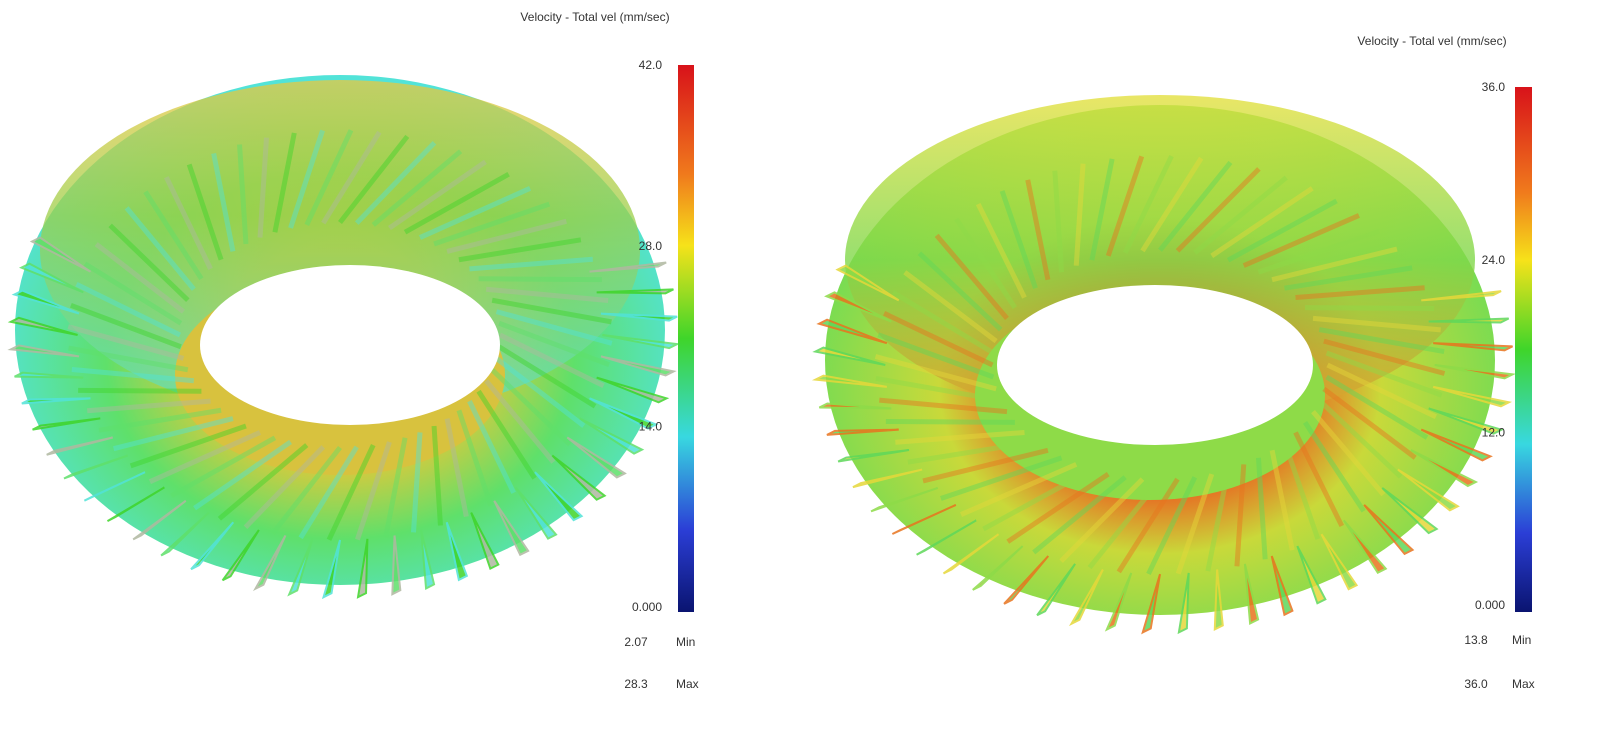  What do you see at coordinates (1521, 640) in the screenshot?
I see `min-label: Min` at bounding box center [1521, 640].